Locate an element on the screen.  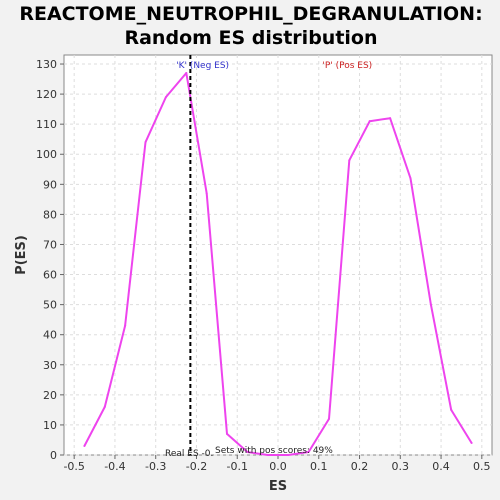
y-tick-label: 80 is located at coordinates (50, 214).